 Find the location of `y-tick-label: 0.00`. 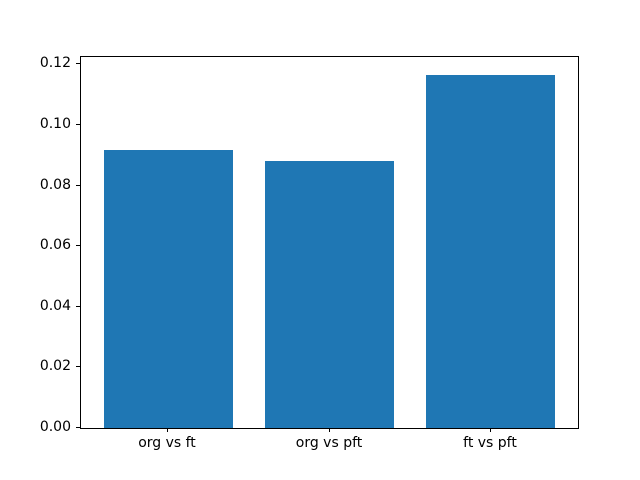

y-tick-label: 0.00 is located at coordinates (55, 427).